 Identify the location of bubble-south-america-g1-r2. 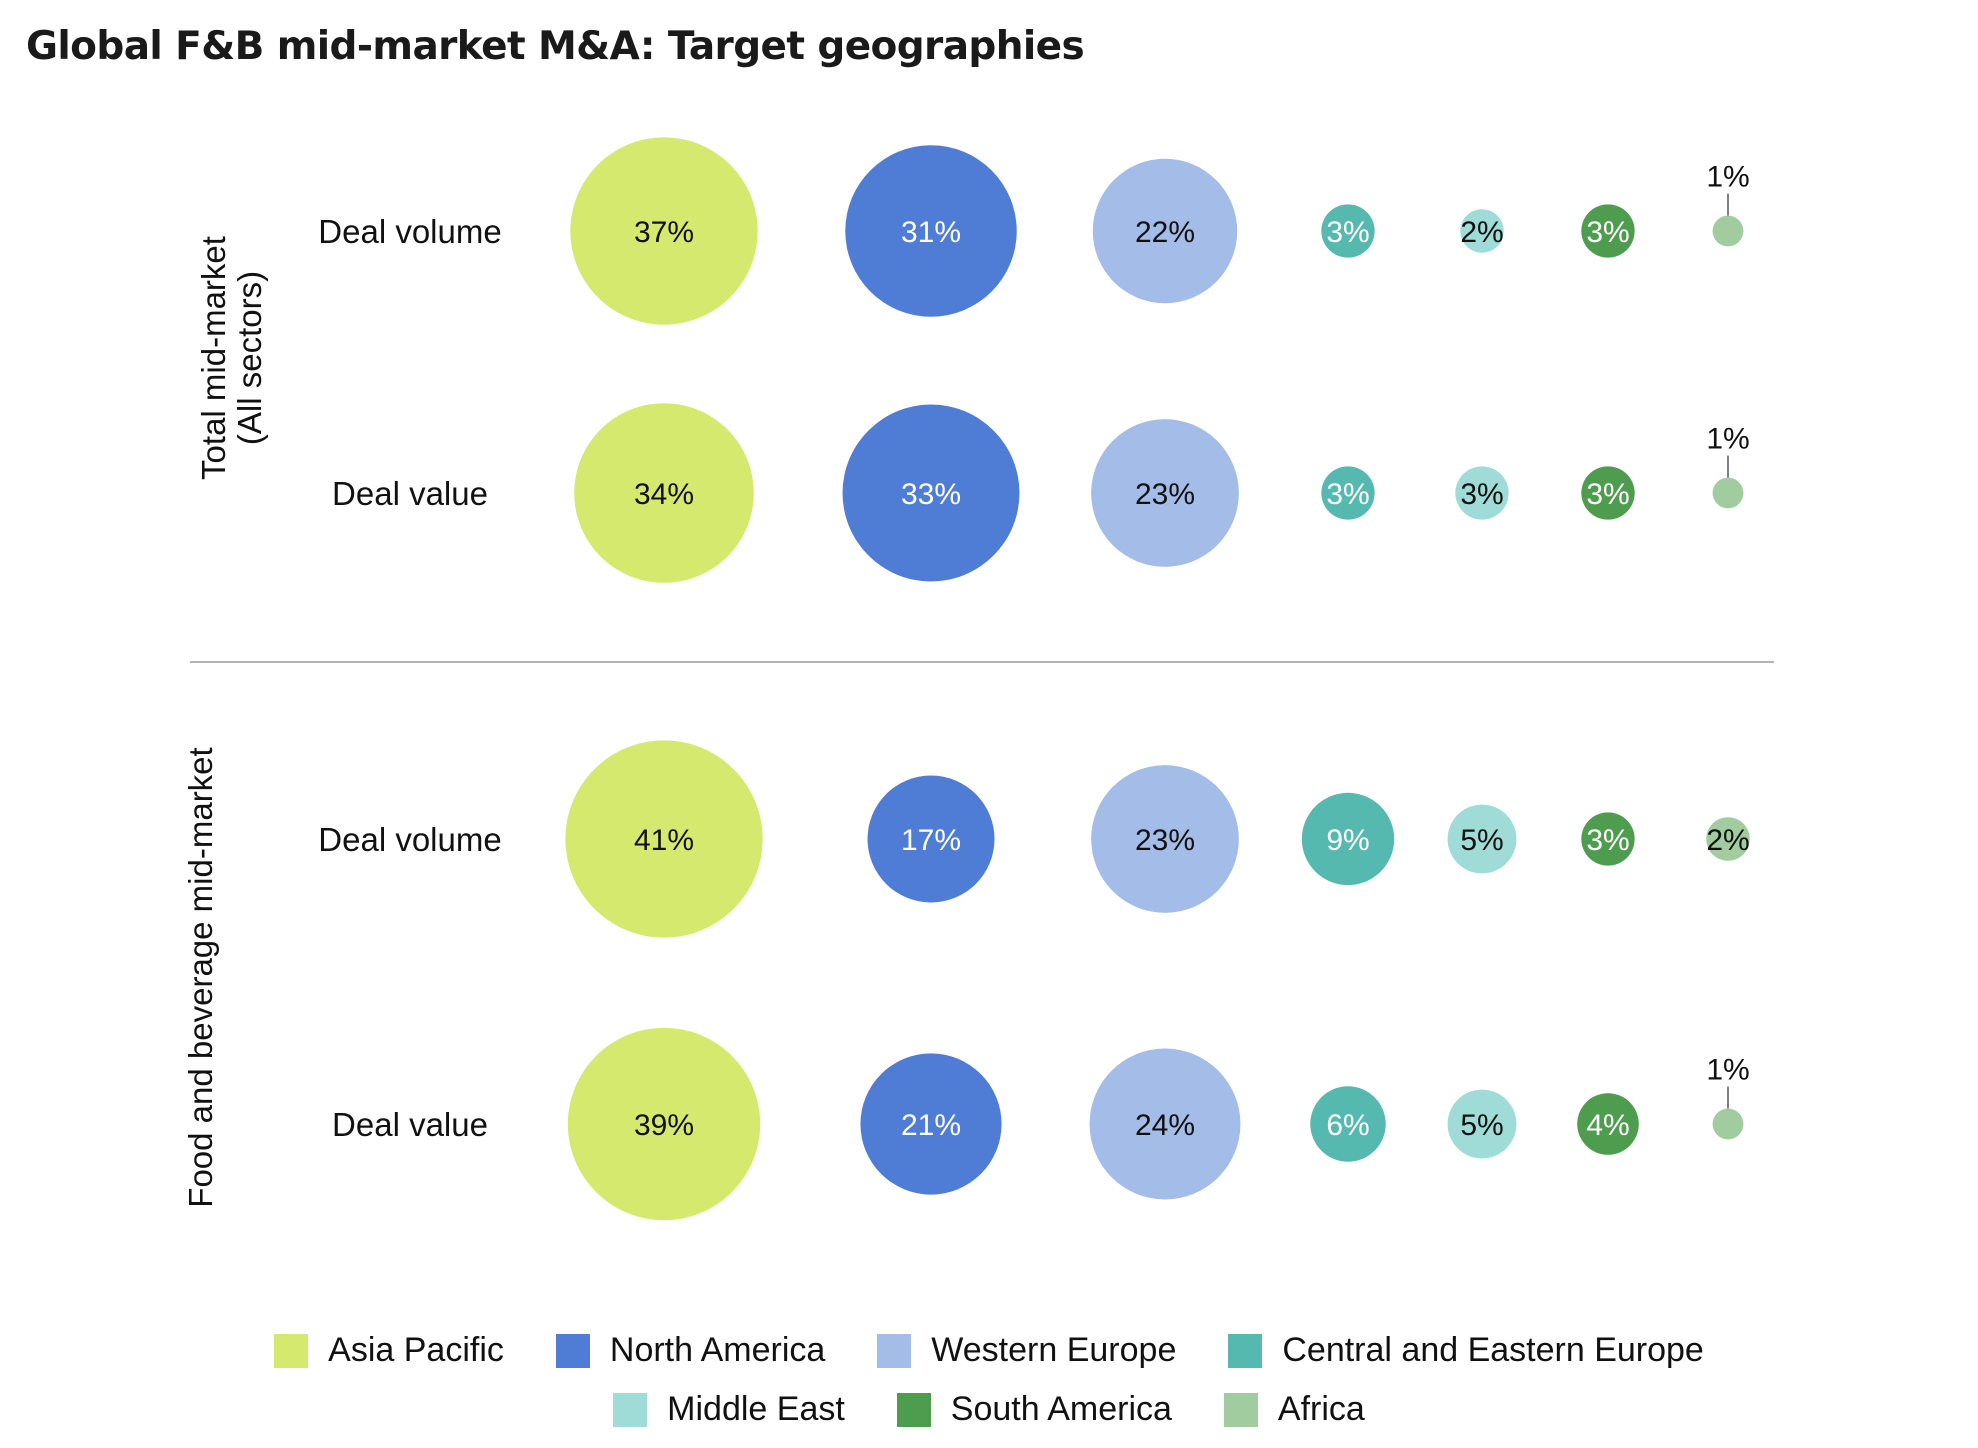
(1608, 493).